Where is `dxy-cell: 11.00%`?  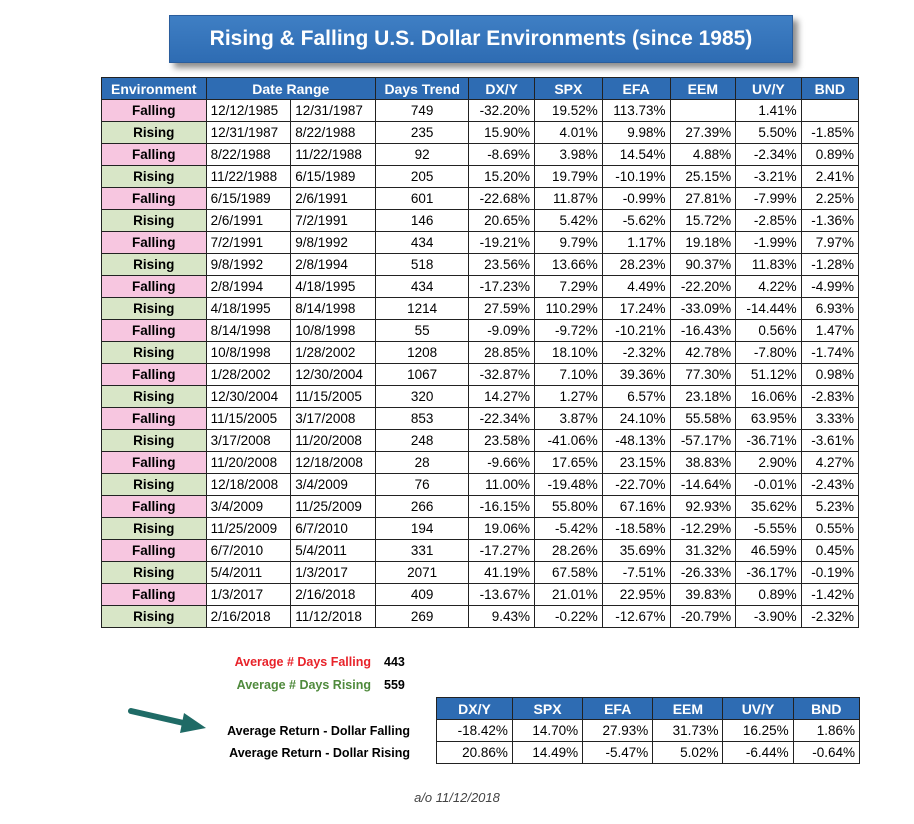 dxy-cell: 11.00% is located at coordinates (501, 484).